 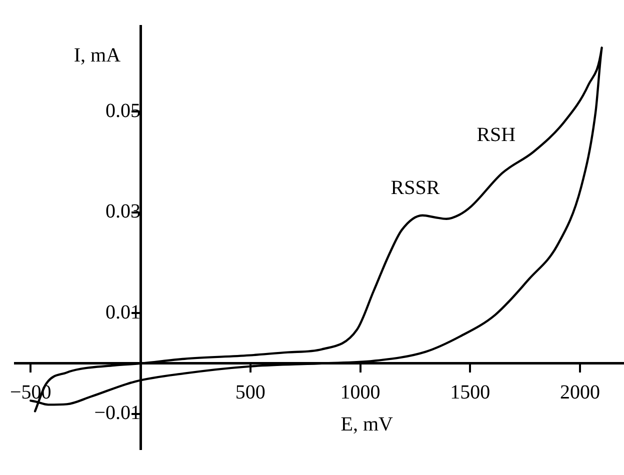 What do you see at coordinates (580, 393) in the screenshot?
I see `x-tick-label: 2000` at bounding box center [580, 393].